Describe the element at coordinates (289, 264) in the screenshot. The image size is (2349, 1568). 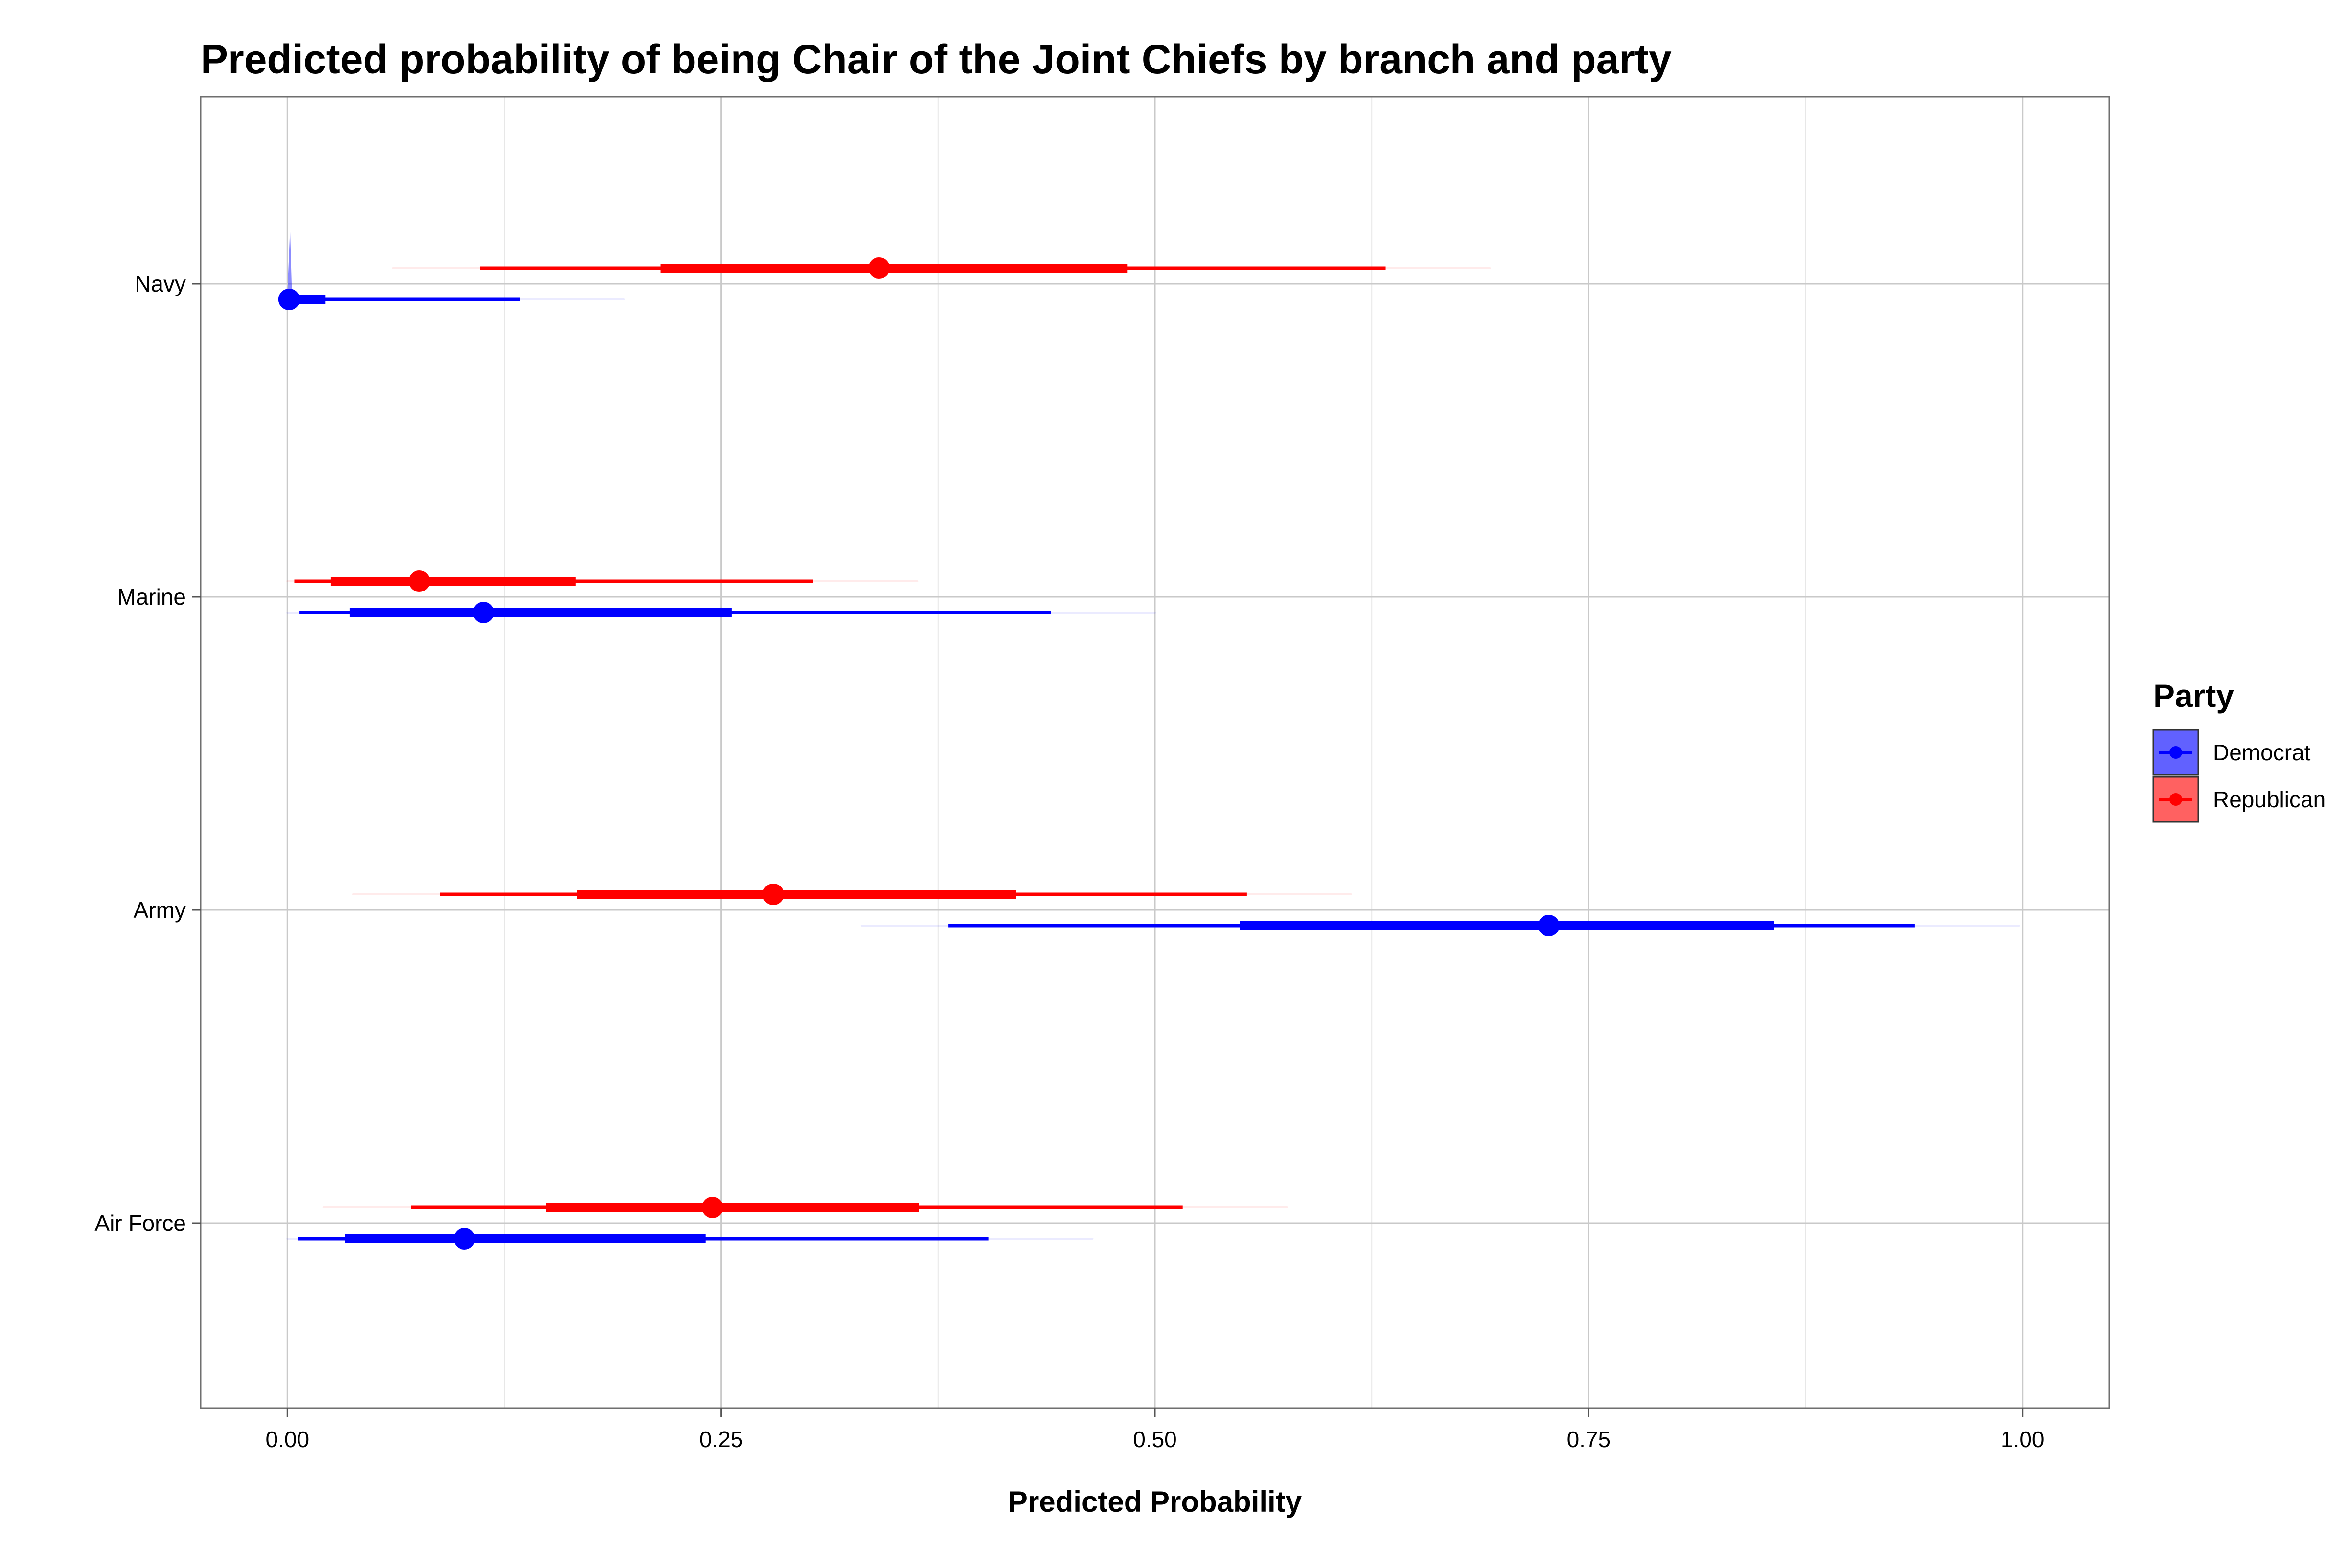
I see `navy-democrat-density-spike` at that location.